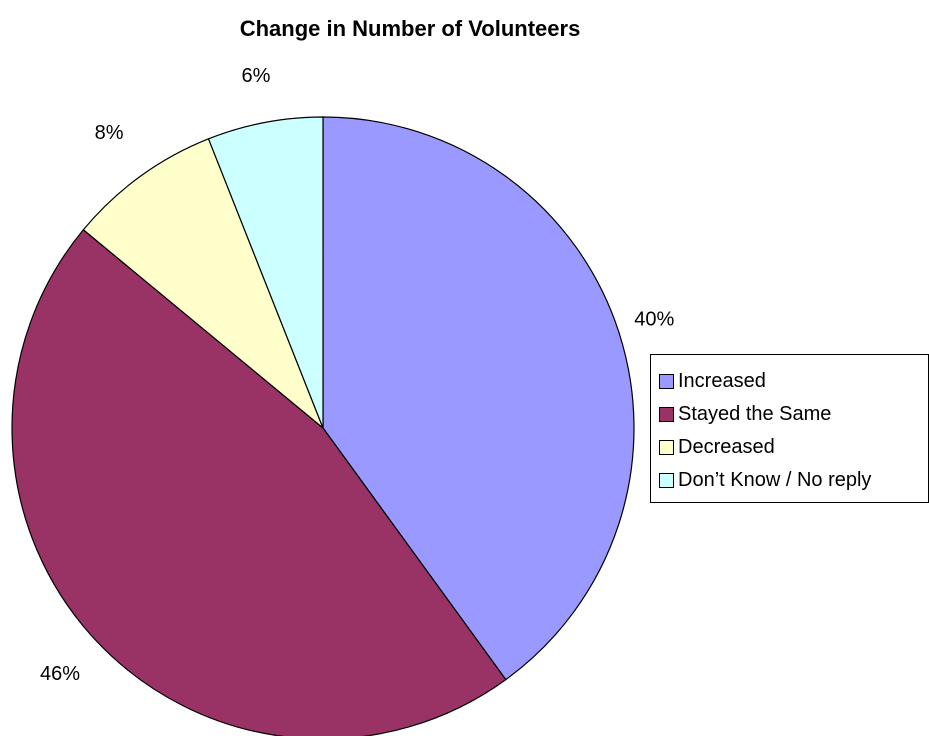 The width and height of the screenshot is (929, 736). I want to click on legend-item-increased: Increased, so click(793, 381).